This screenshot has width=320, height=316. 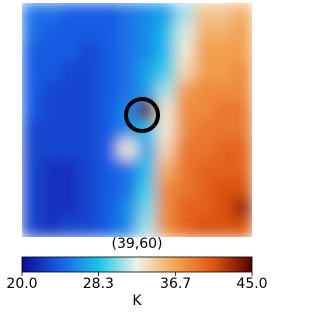 I want to click on colorbar, so click(x=137, y=264).